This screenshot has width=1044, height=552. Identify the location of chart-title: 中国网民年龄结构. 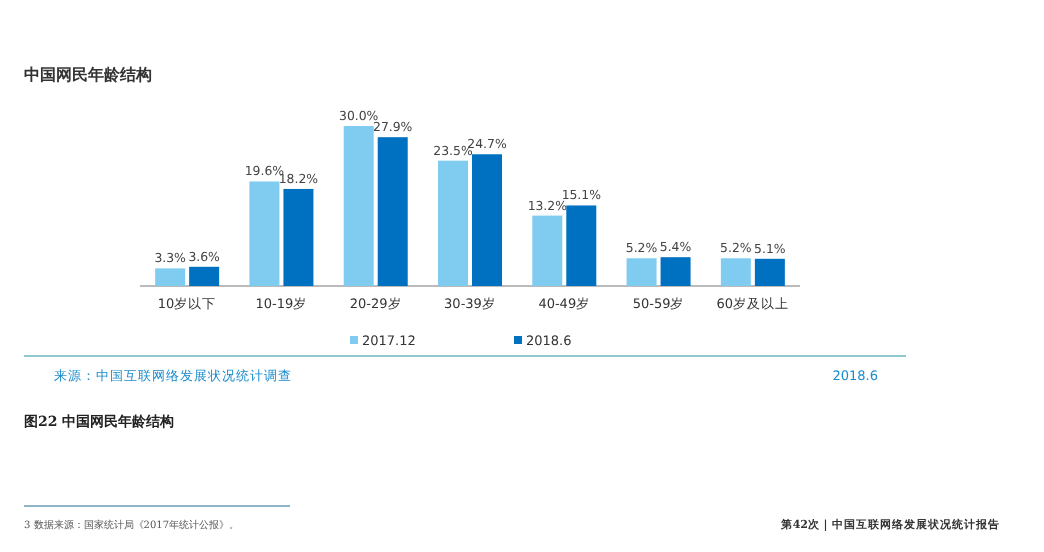
(88, 74).